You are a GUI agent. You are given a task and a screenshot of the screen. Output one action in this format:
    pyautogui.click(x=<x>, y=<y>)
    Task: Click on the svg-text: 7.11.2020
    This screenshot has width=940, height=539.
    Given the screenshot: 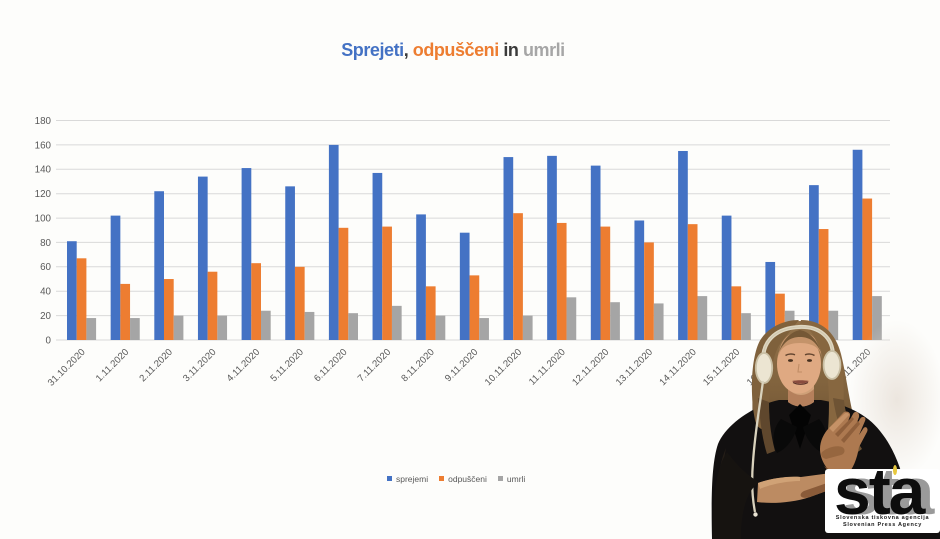 What is the action you would take?
    pyautogui.click(x=374, y=365)
    